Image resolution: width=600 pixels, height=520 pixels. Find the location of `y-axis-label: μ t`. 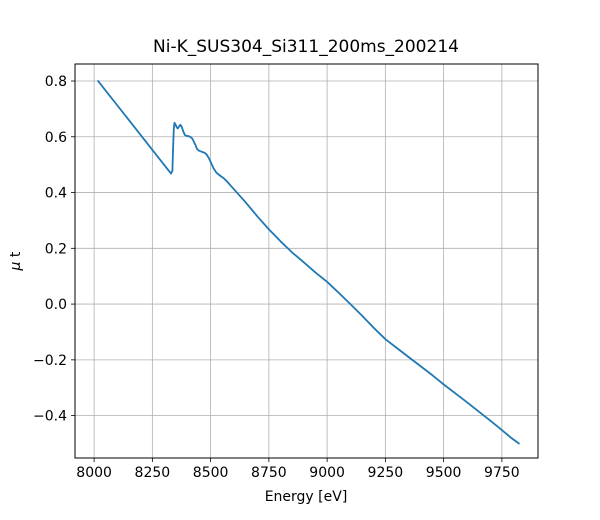

y-axis-label: μ t is located at coordinates (16, 261).